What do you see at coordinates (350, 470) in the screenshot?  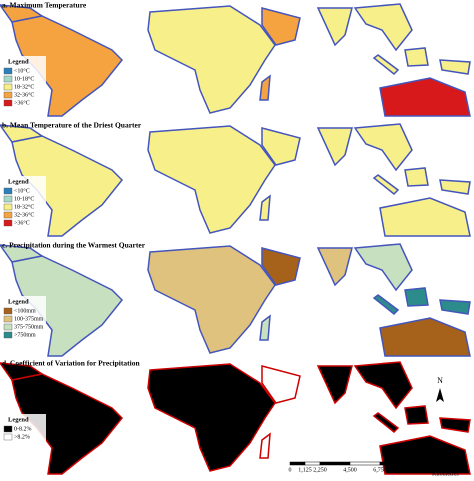 I see `scale-label: 4,500` at bounding box center [350, 470].